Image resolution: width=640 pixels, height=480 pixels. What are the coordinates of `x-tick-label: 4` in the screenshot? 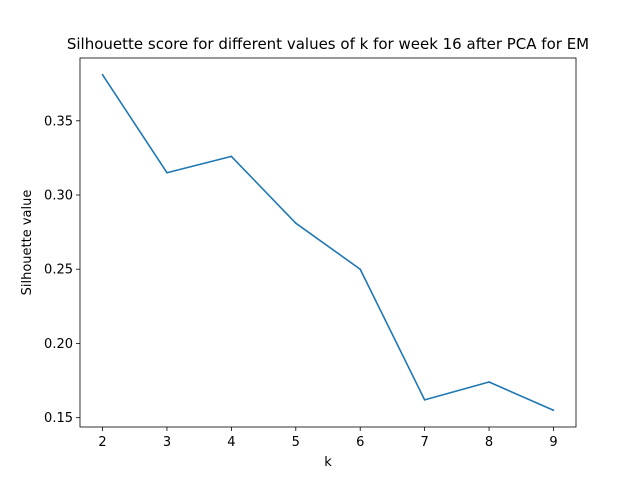 It's located at (231, 442).